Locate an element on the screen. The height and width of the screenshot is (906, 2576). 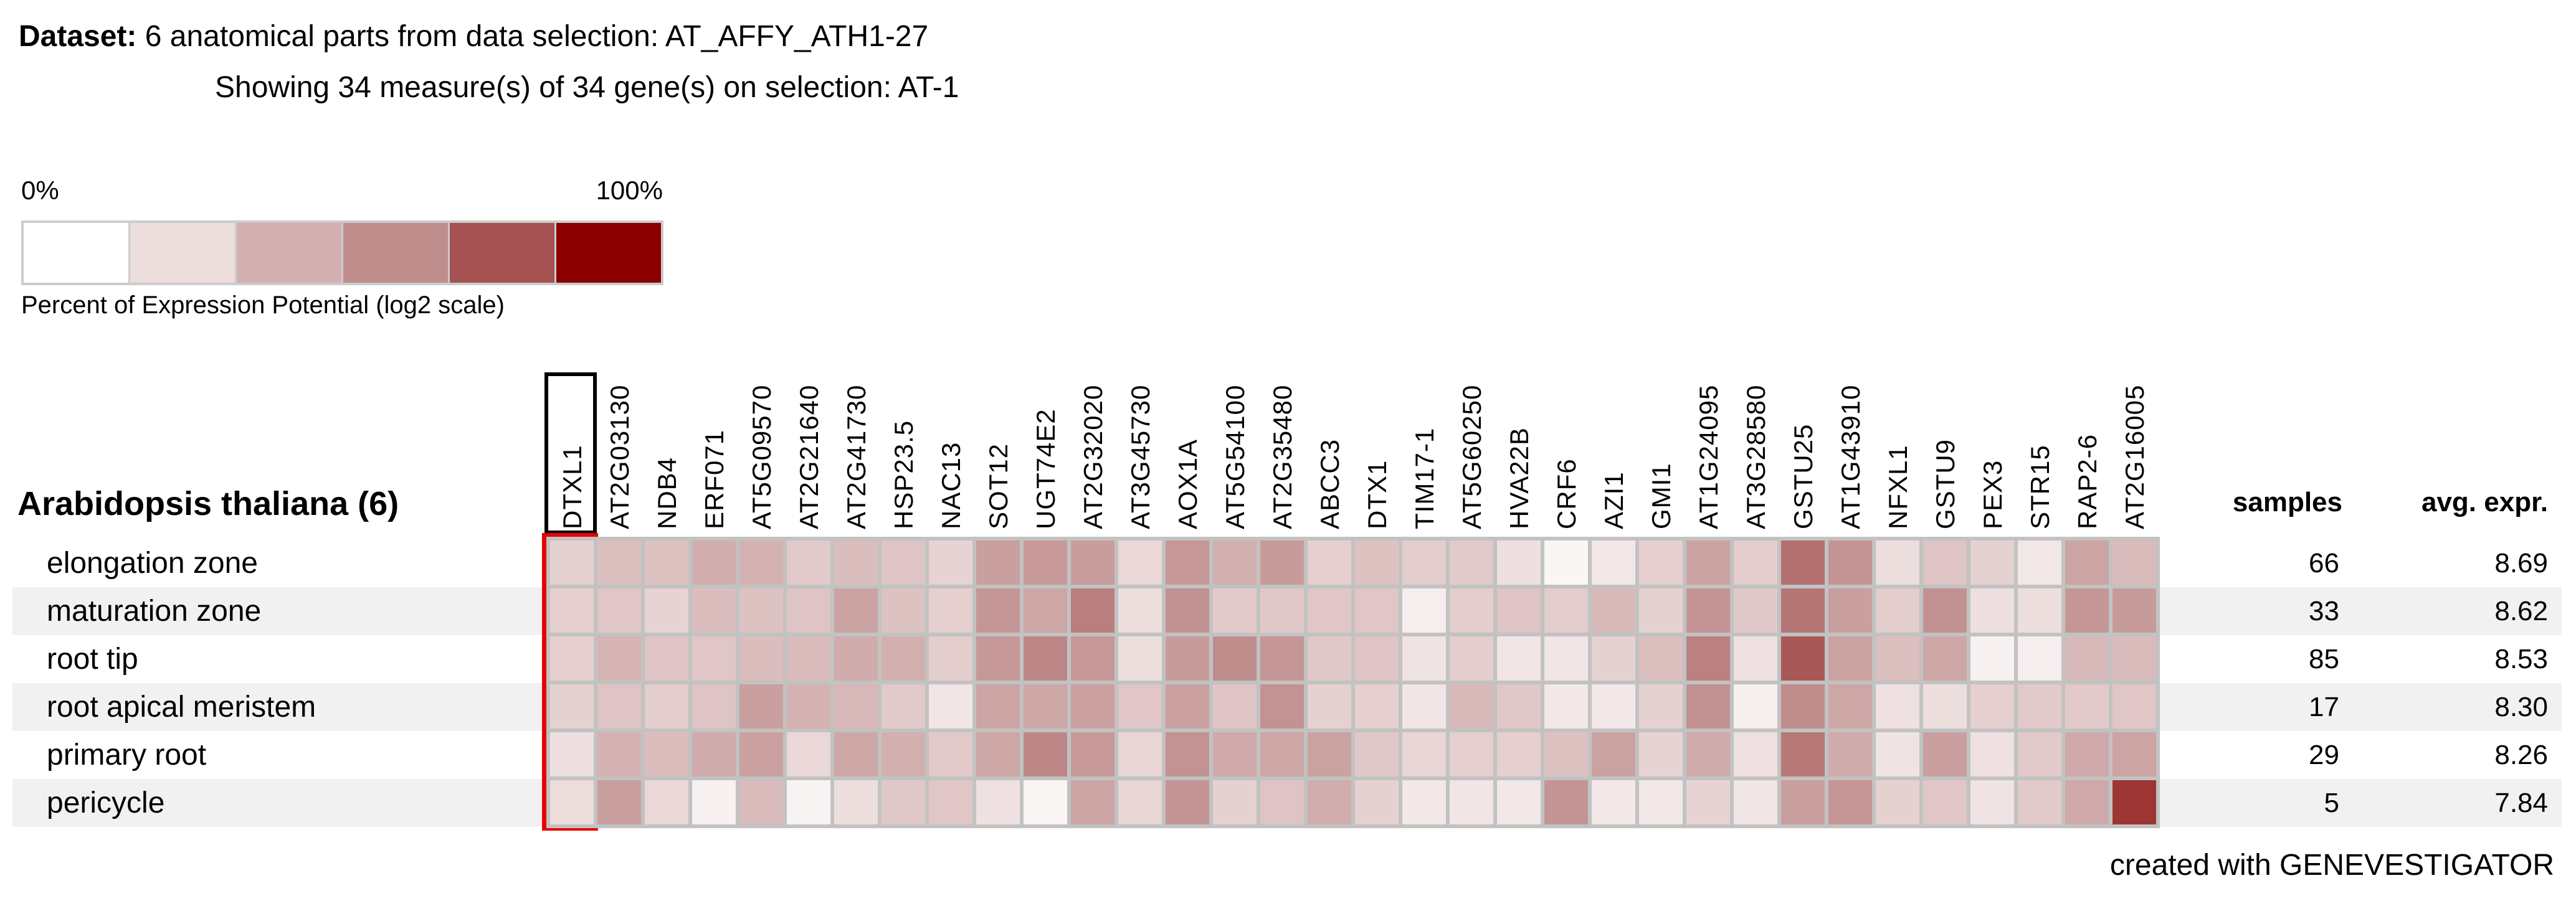
heatmap-cell-elongation-zone-AT2G32020 is located at coordinates (1093, 562).